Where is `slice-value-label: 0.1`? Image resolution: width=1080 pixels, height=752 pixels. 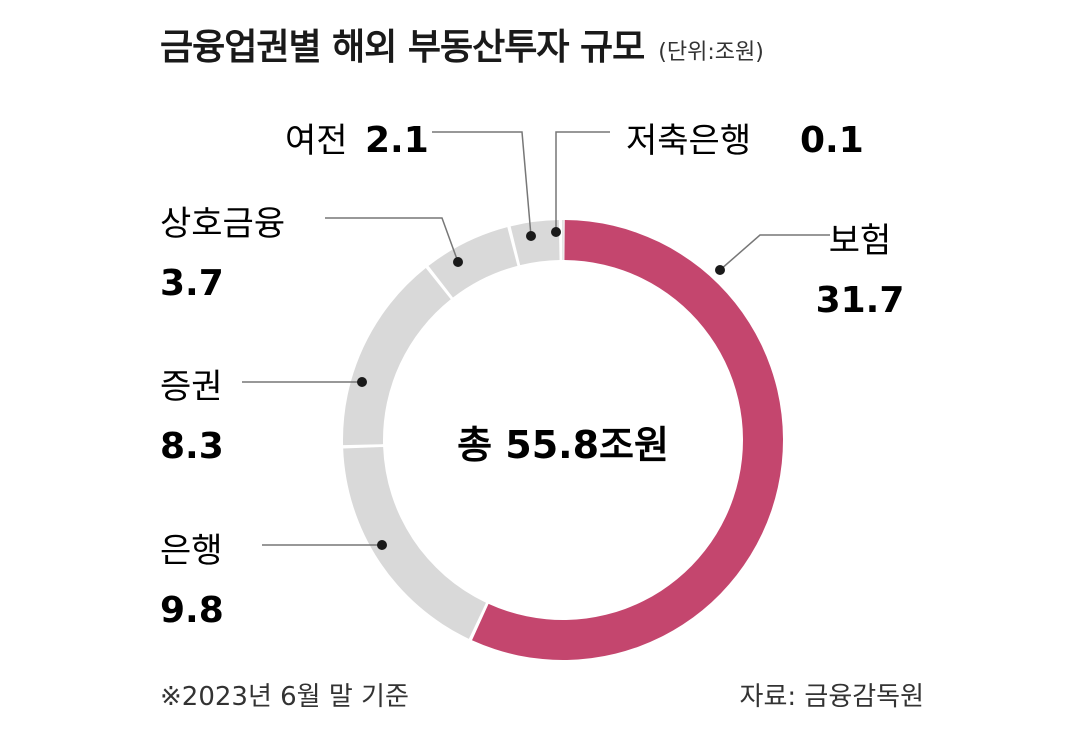
slice-value-label: 0.1 is located at coordinates (832, 140).